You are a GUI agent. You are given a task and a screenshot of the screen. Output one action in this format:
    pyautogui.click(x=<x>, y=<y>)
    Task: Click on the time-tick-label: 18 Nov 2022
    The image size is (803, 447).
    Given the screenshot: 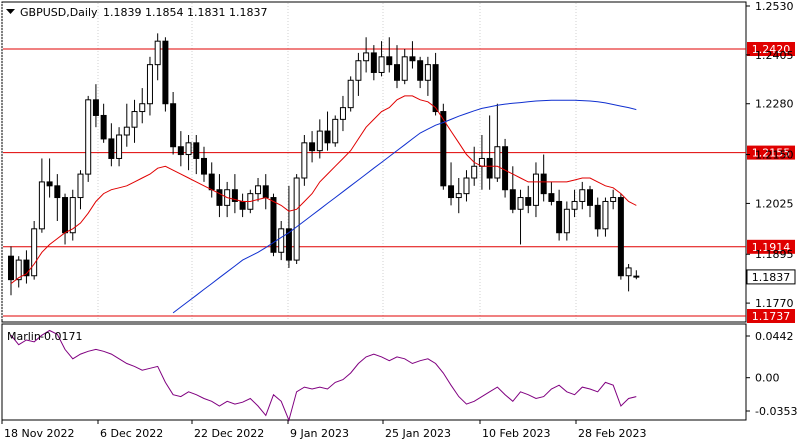 What is the action you would take?
    pyautogui.click(x=39, y=433)
    